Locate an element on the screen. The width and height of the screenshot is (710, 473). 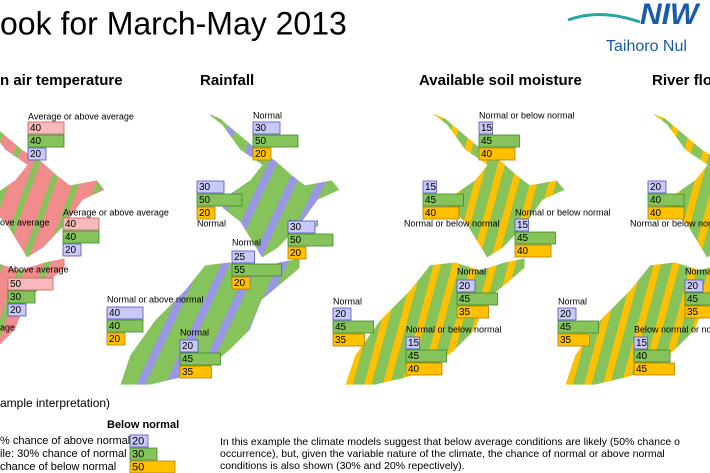
panel-title: River flo is located at coordinates (681, 80).